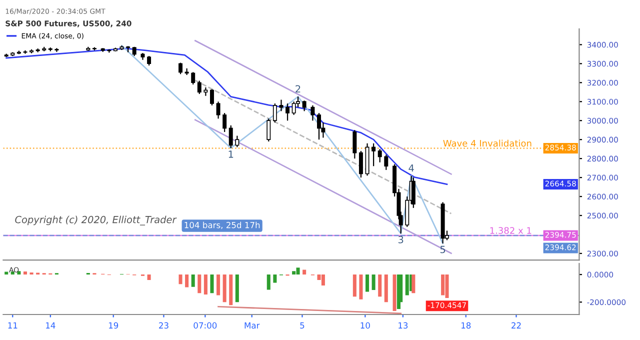  I want to click on annotation: 4, so click(411, 168).